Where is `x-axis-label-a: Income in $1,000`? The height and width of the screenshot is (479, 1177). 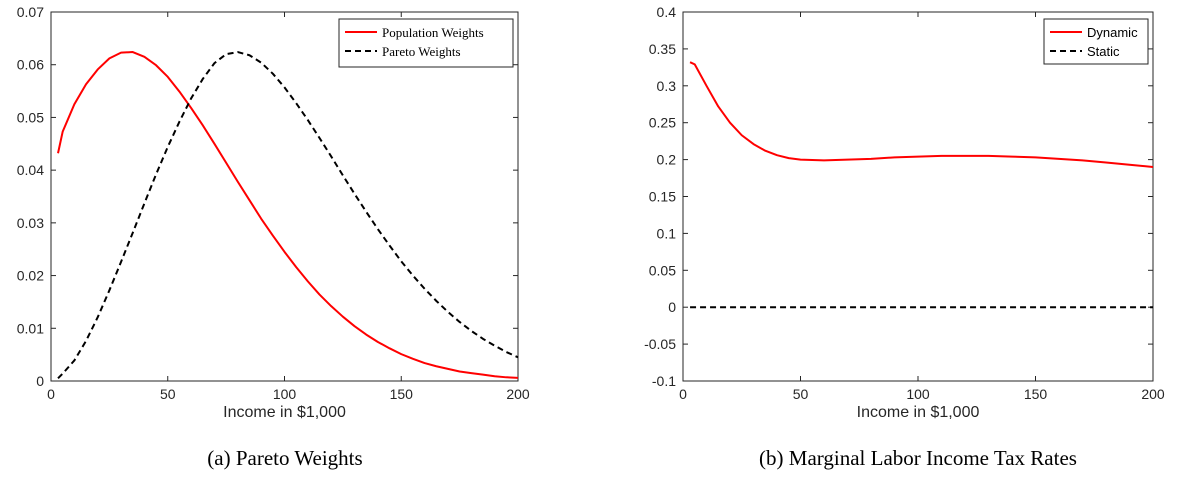
x-axis-label-a: Income in $1,000 is located at coordinates (284, 412).